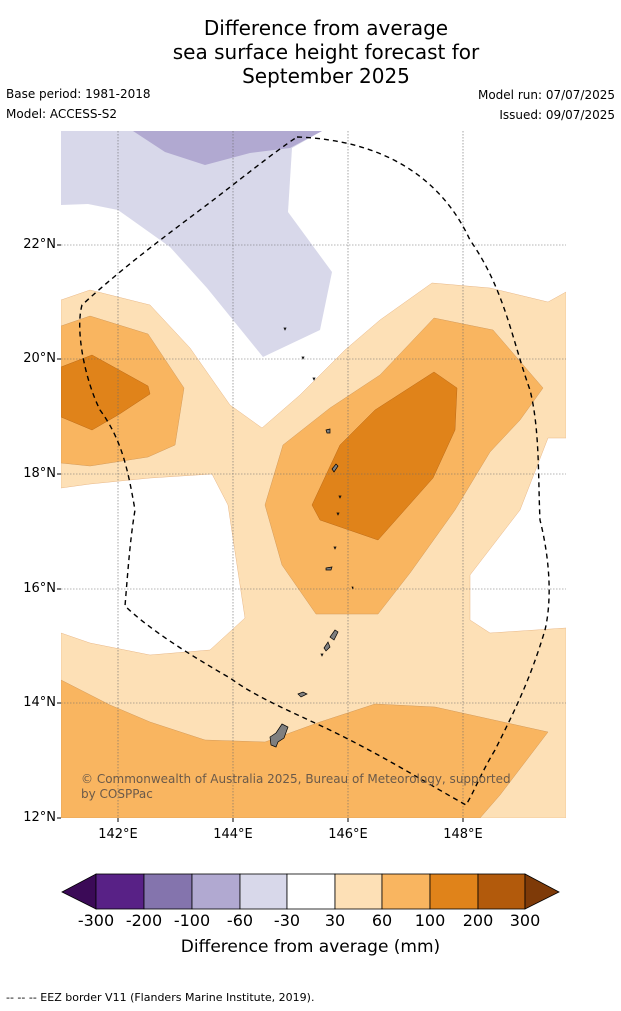 This screenshot has height=1011, width=621. I want to click on island-uracas, so click(285, 329).